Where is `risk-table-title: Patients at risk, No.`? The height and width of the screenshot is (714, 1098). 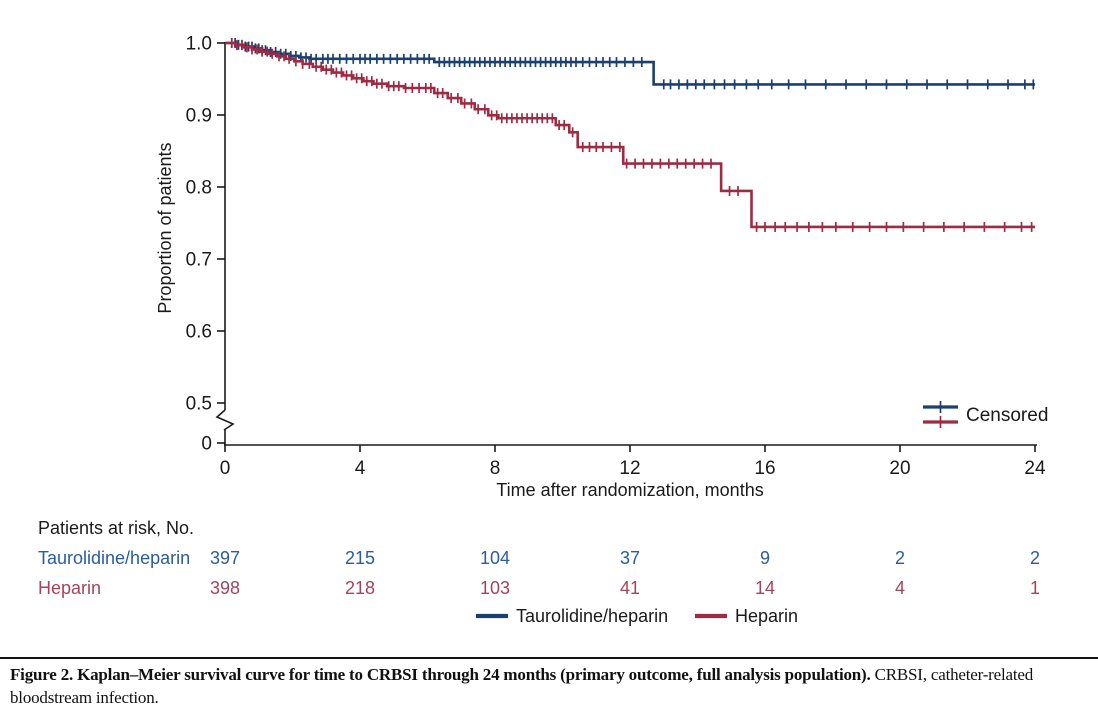 risk-table-title: Patients at risk, No. is located at coordinates (116, 528).